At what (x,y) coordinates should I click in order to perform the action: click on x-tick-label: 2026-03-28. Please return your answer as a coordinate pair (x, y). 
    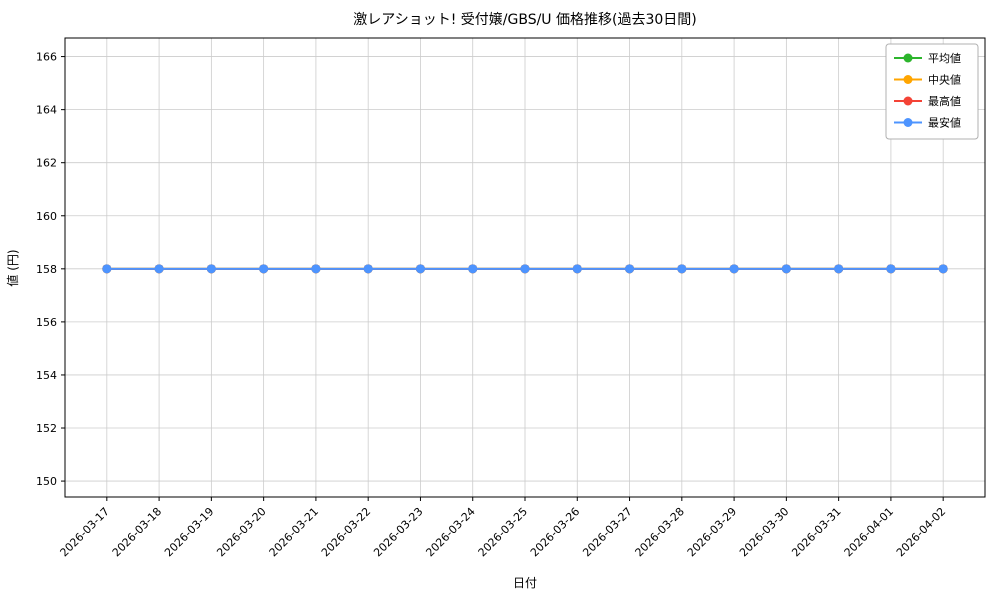
    Looking at the image, I should click on (660, 532).